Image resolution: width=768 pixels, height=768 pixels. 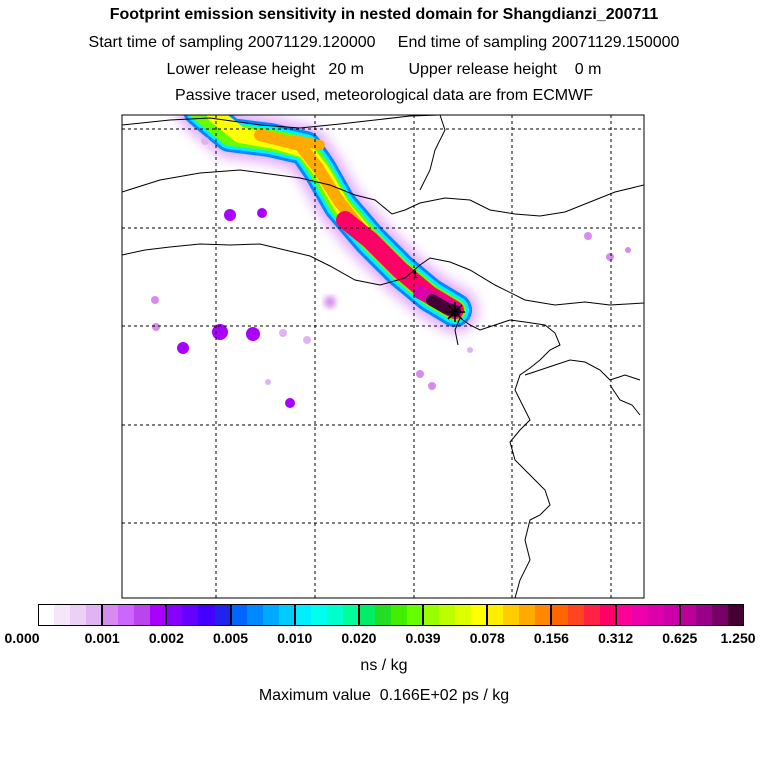 I want to click on colorbar-tick-label: 0.020, so click(x=359, y=638).